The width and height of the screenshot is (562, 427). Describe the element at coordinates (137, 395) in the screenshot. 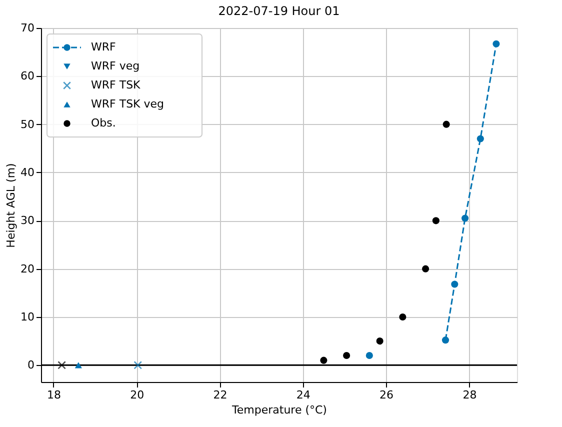

I see `x-tick-label: 20` at that location.